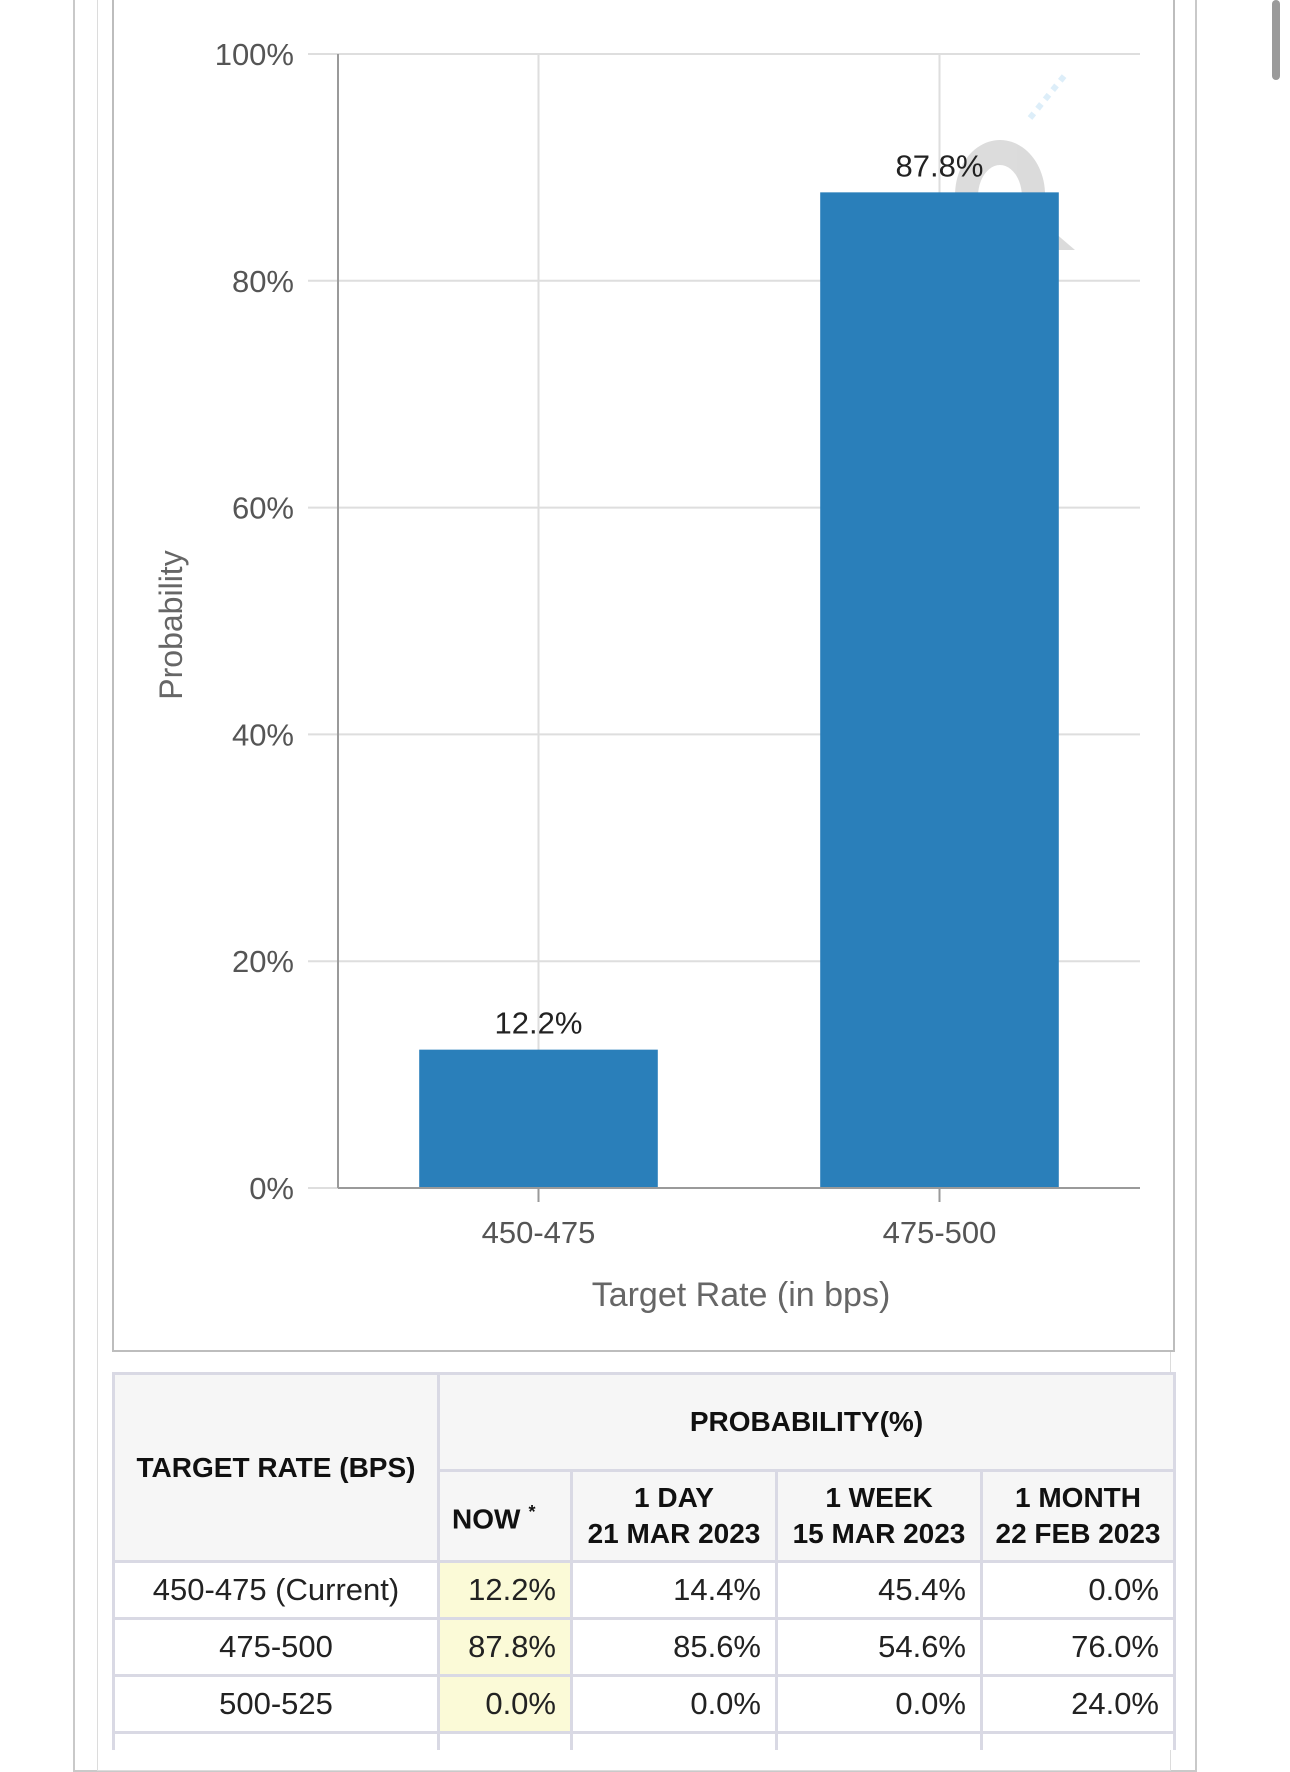  Describe the element at coordinates (879, 1704) in the screenshot. I see `week-value-cell: 0.0%` at that location.